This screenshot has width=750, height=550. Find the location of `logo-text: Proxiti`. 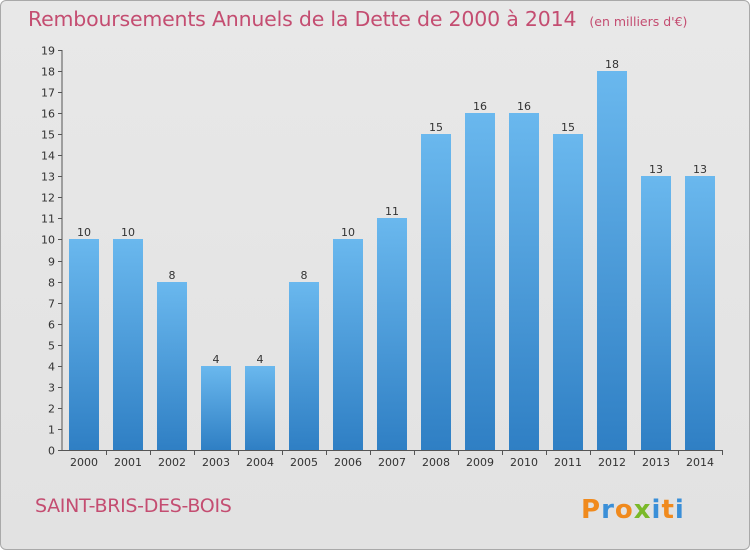

logo-text: Proxiti is located at coordinates (633, 510).